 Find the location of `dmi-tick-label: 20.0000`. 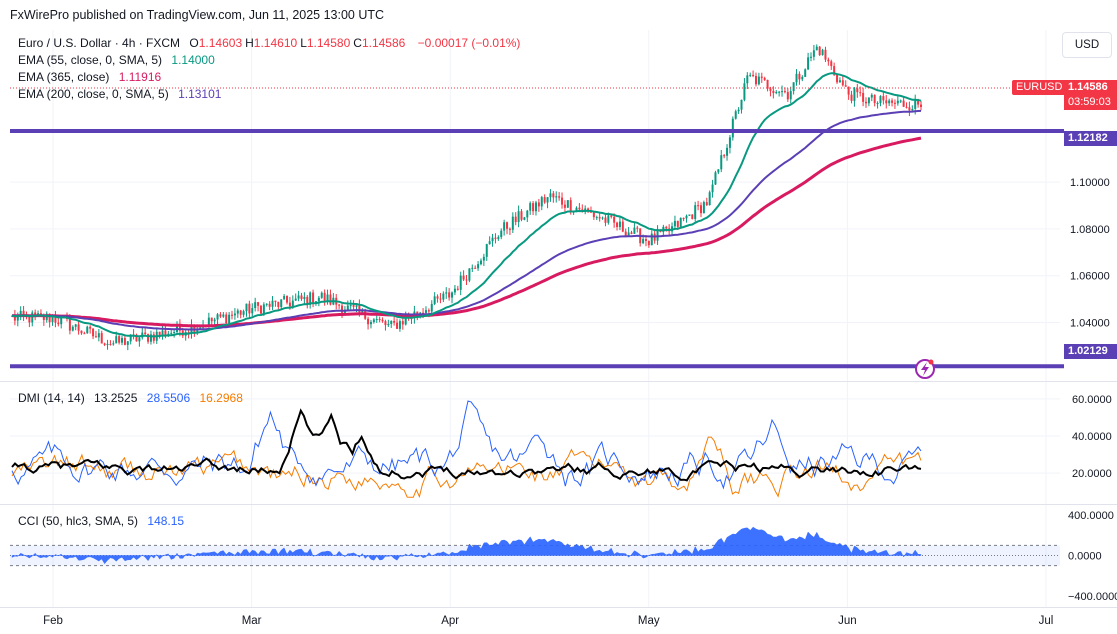

dmi-tick-label: 20.0000 is located at coordinates (1092, 474).